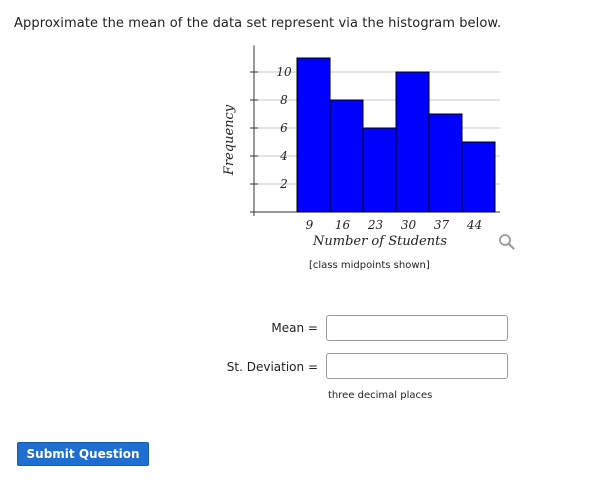 The width and height of the screenshot is (601, 490). I want to click on x-tick-label: 16, so click(343, 225).